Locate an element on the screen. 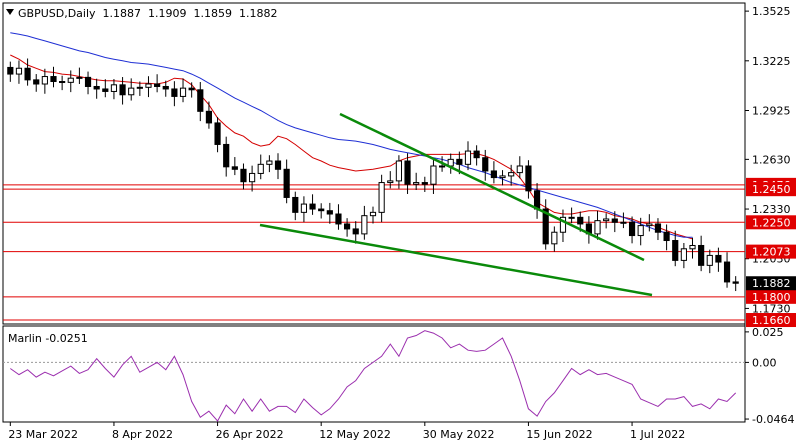 Image resolution: width=803 pixels, height=445 pixels. price-tick-label: 1.1730 is located at coordinates (771, 308).